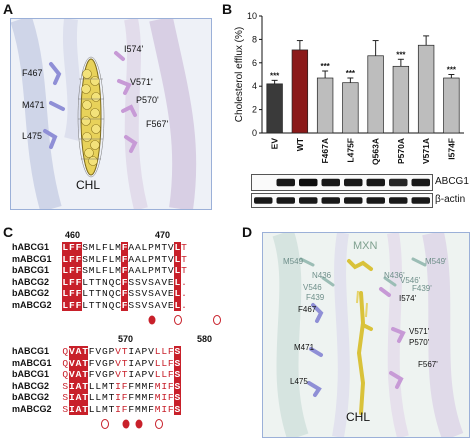  I want to click on x-tick-label: Q563A, so click(376, 151).